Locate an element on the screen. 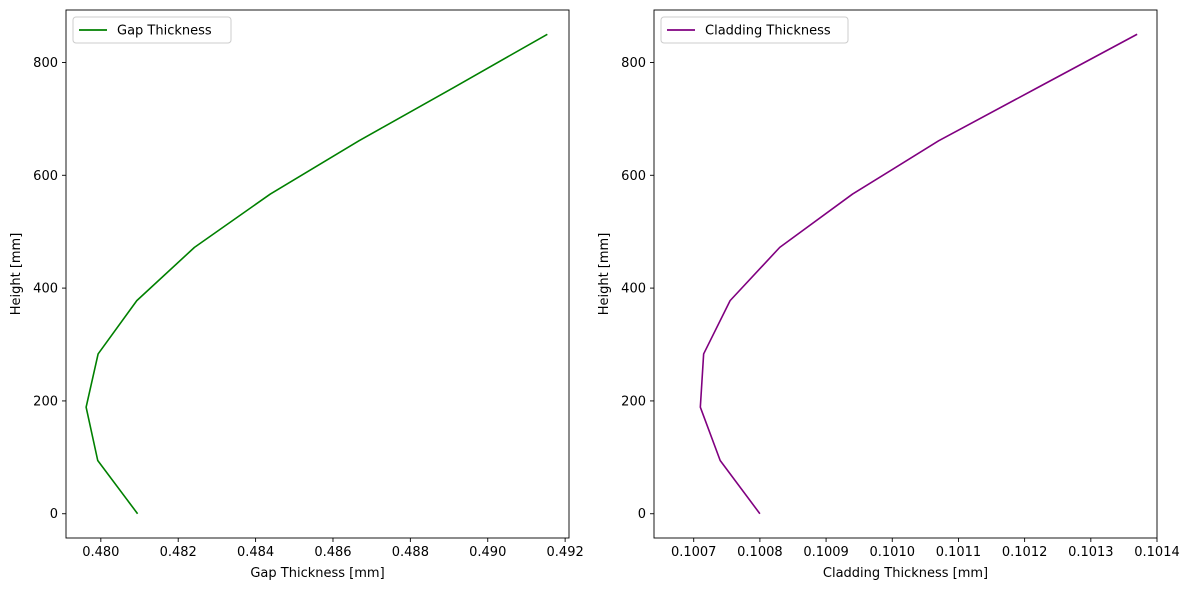 The height and width of the screenshot is (590, 1189). x-tick-label: 0.486 is located at coordinates (332, 552).